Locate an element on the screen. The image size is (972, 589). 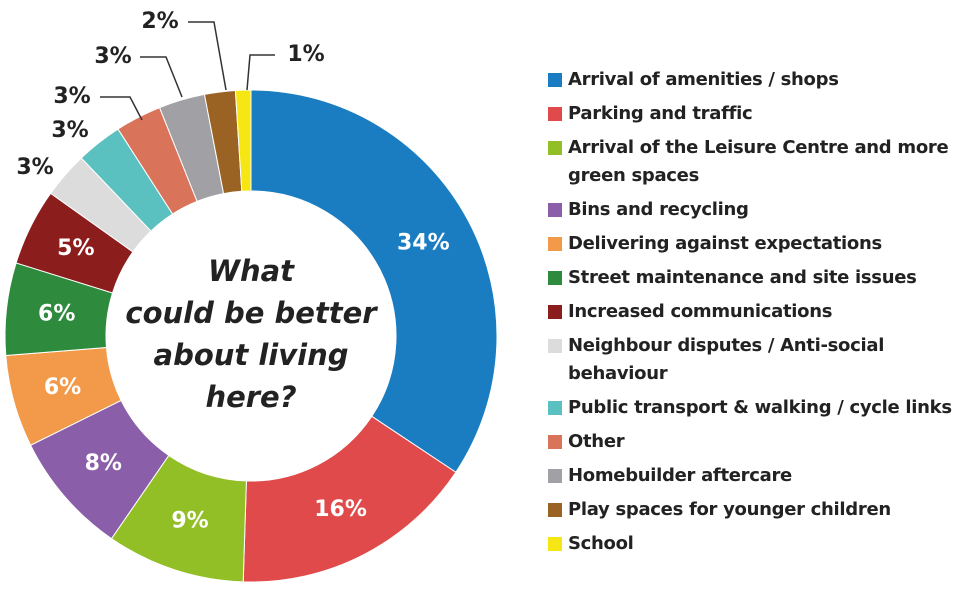
legend-item: Street maintenance and site issues is located at coordinates (758, 278).